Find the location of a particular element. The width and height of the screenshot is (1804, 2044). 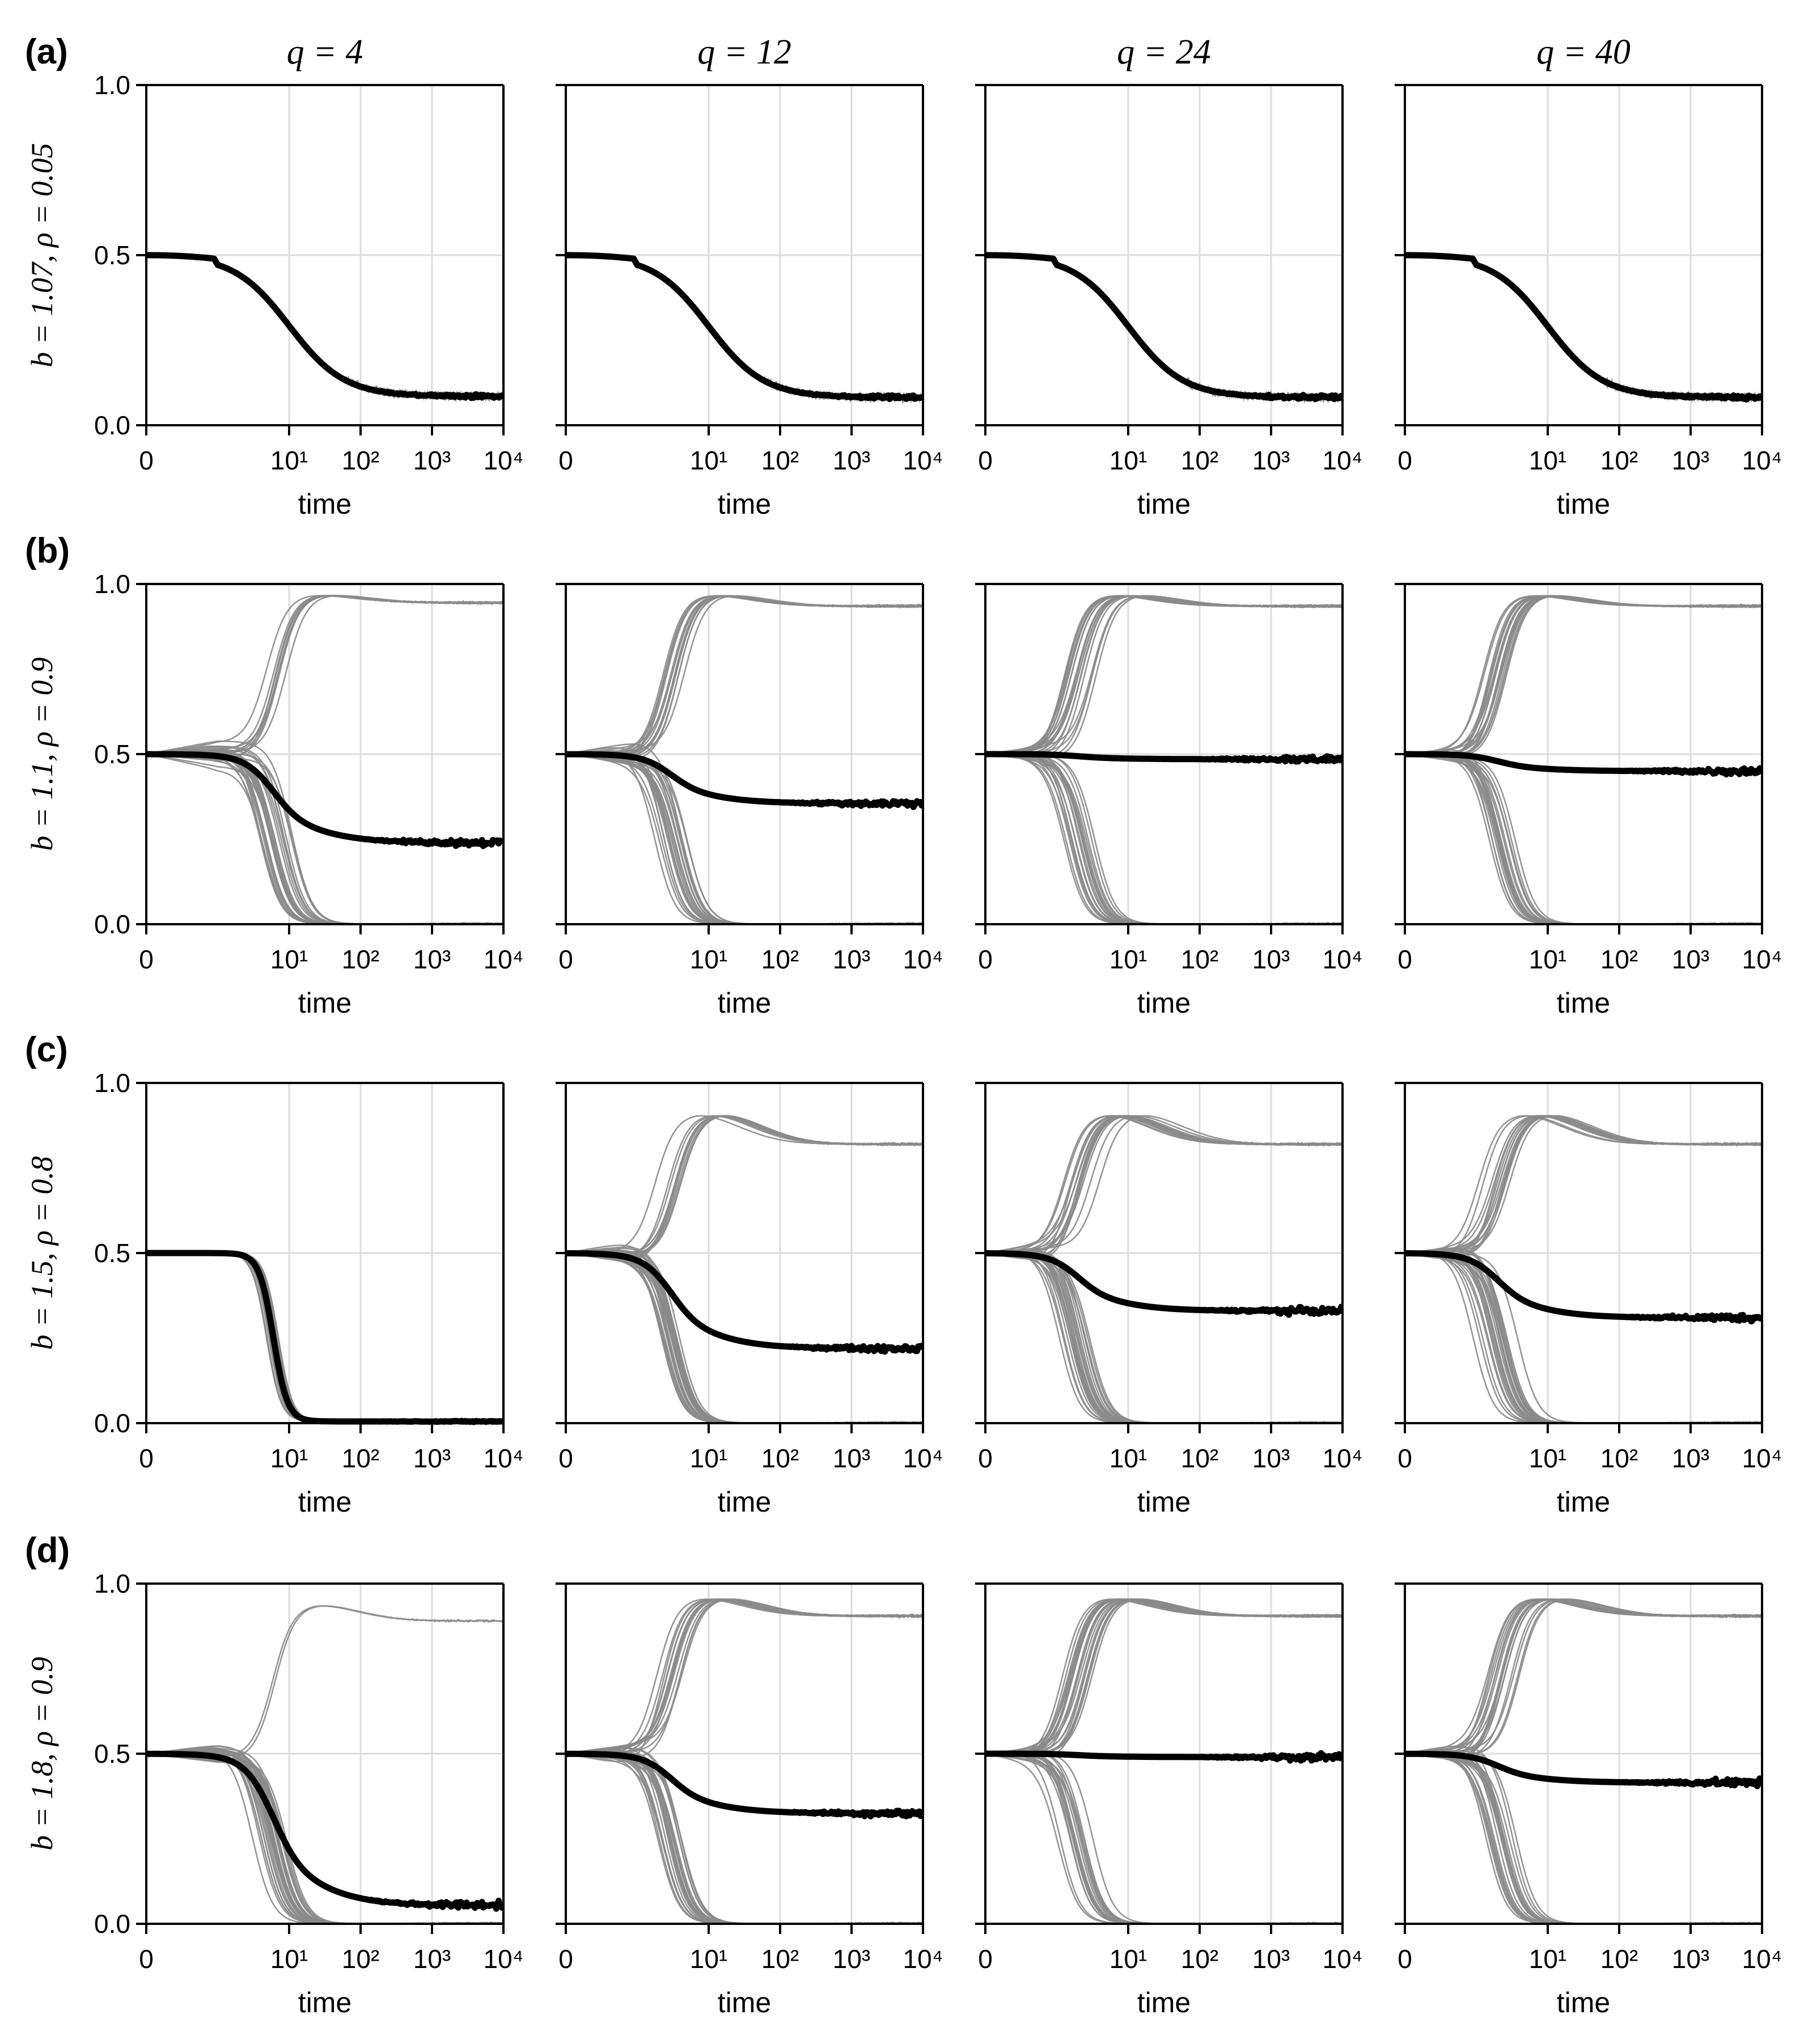

column-title: q = 24 is located at coordinates (1164, 52).